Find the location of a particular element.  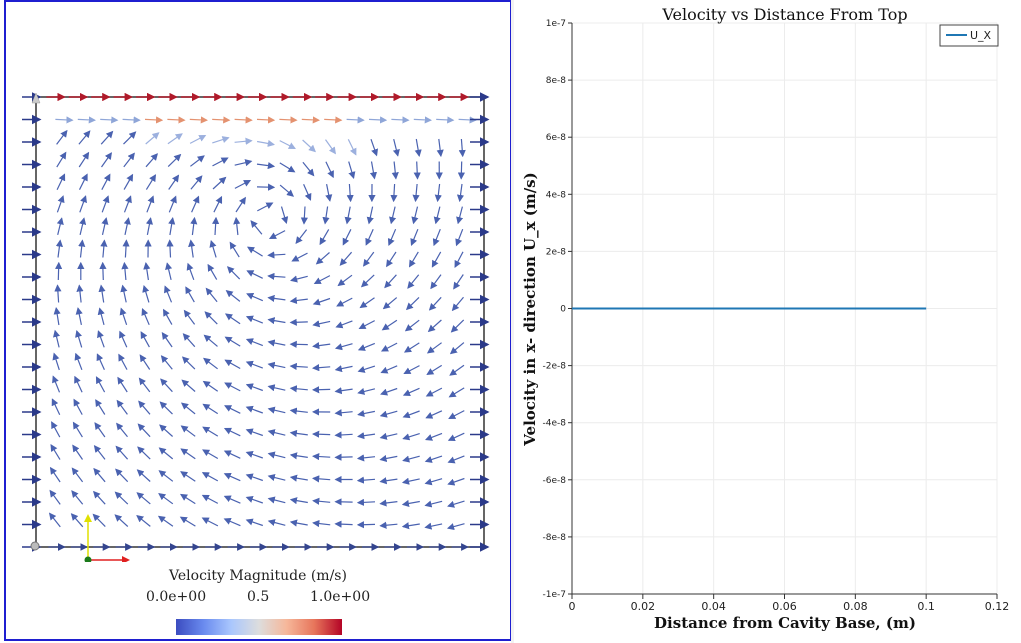

y-tick-label: 8e-8 is located at coordinates (556, 81).